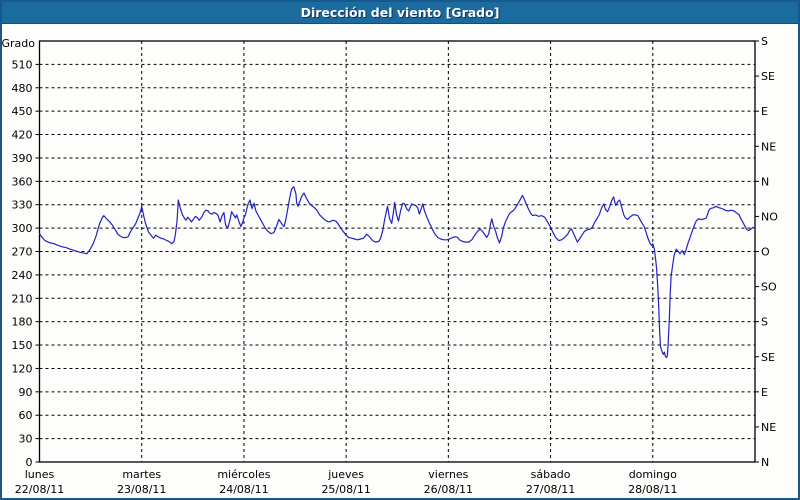  What do you see at coordinates (141, 474) in the screenshot?
I see `svg-text: martes` at bounding box center [141, 474].